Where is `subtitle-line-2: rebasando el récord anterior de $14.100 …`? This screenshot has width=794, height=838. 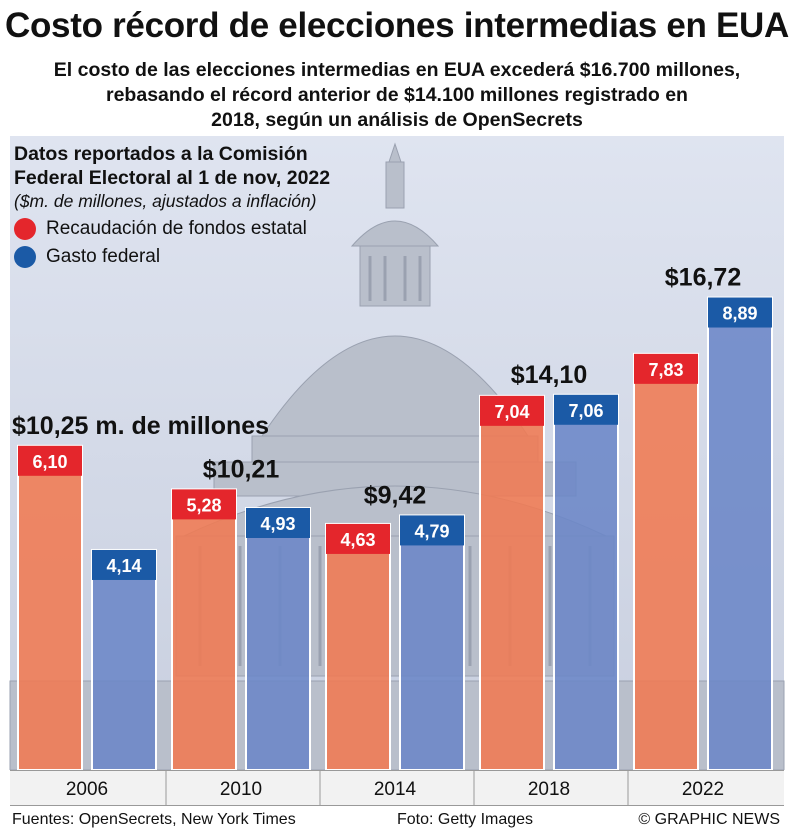 subtitle-line-2: rebasando el récord anterior de $14.100 … is located at coordinates (397, 95).